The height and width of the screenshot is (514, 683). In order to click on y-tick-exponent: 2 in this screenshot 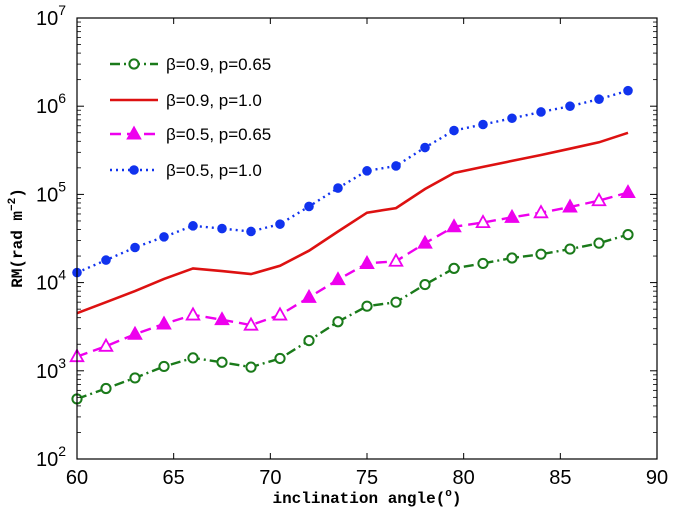, I will do `click(62, 451)`.